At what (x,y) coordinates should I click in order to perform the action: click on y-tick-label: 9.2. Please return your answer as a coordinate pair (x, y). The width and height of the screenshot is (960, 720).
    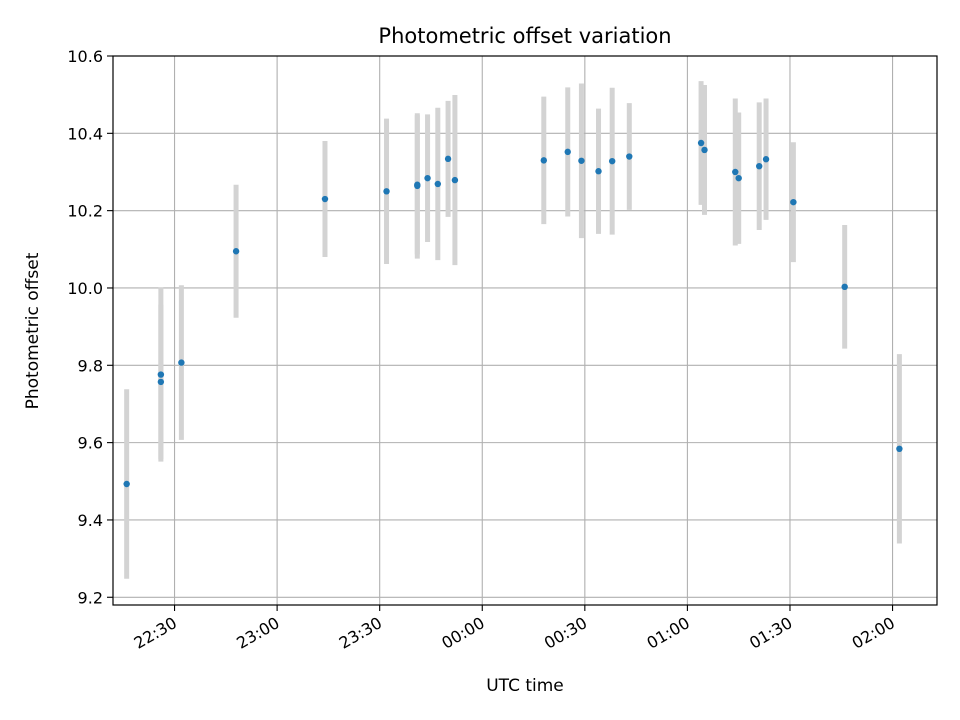
    Looking at the image, I should click on (90, 597).